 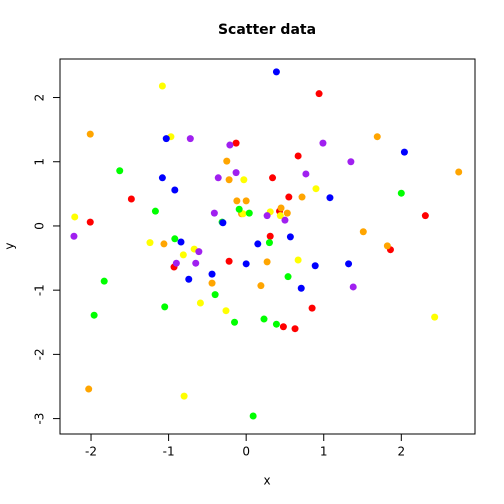 What do you see at coordinates (246, 452) in the screenshot?
I see `x-tick-label: 0` at bounding box center [246, 452].